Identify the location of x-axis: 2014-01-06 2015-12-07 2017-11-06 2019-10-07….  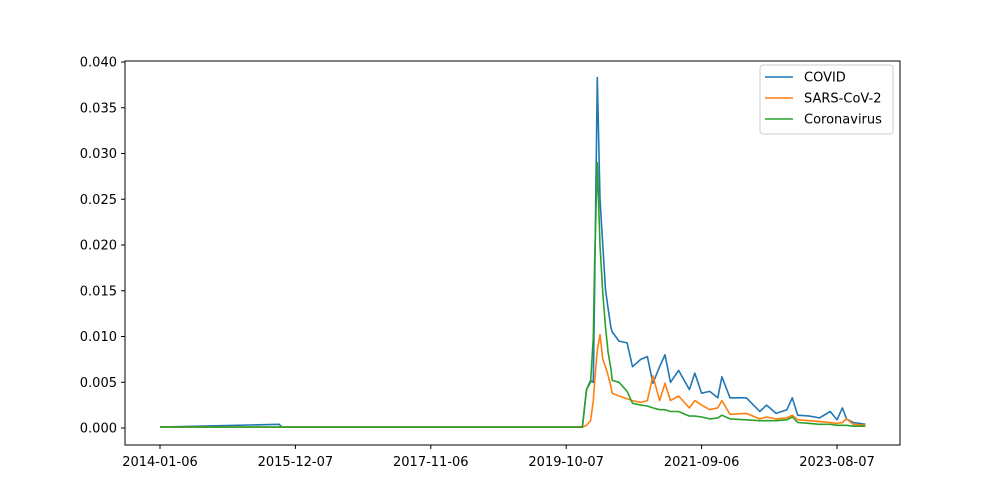
(498, 457).